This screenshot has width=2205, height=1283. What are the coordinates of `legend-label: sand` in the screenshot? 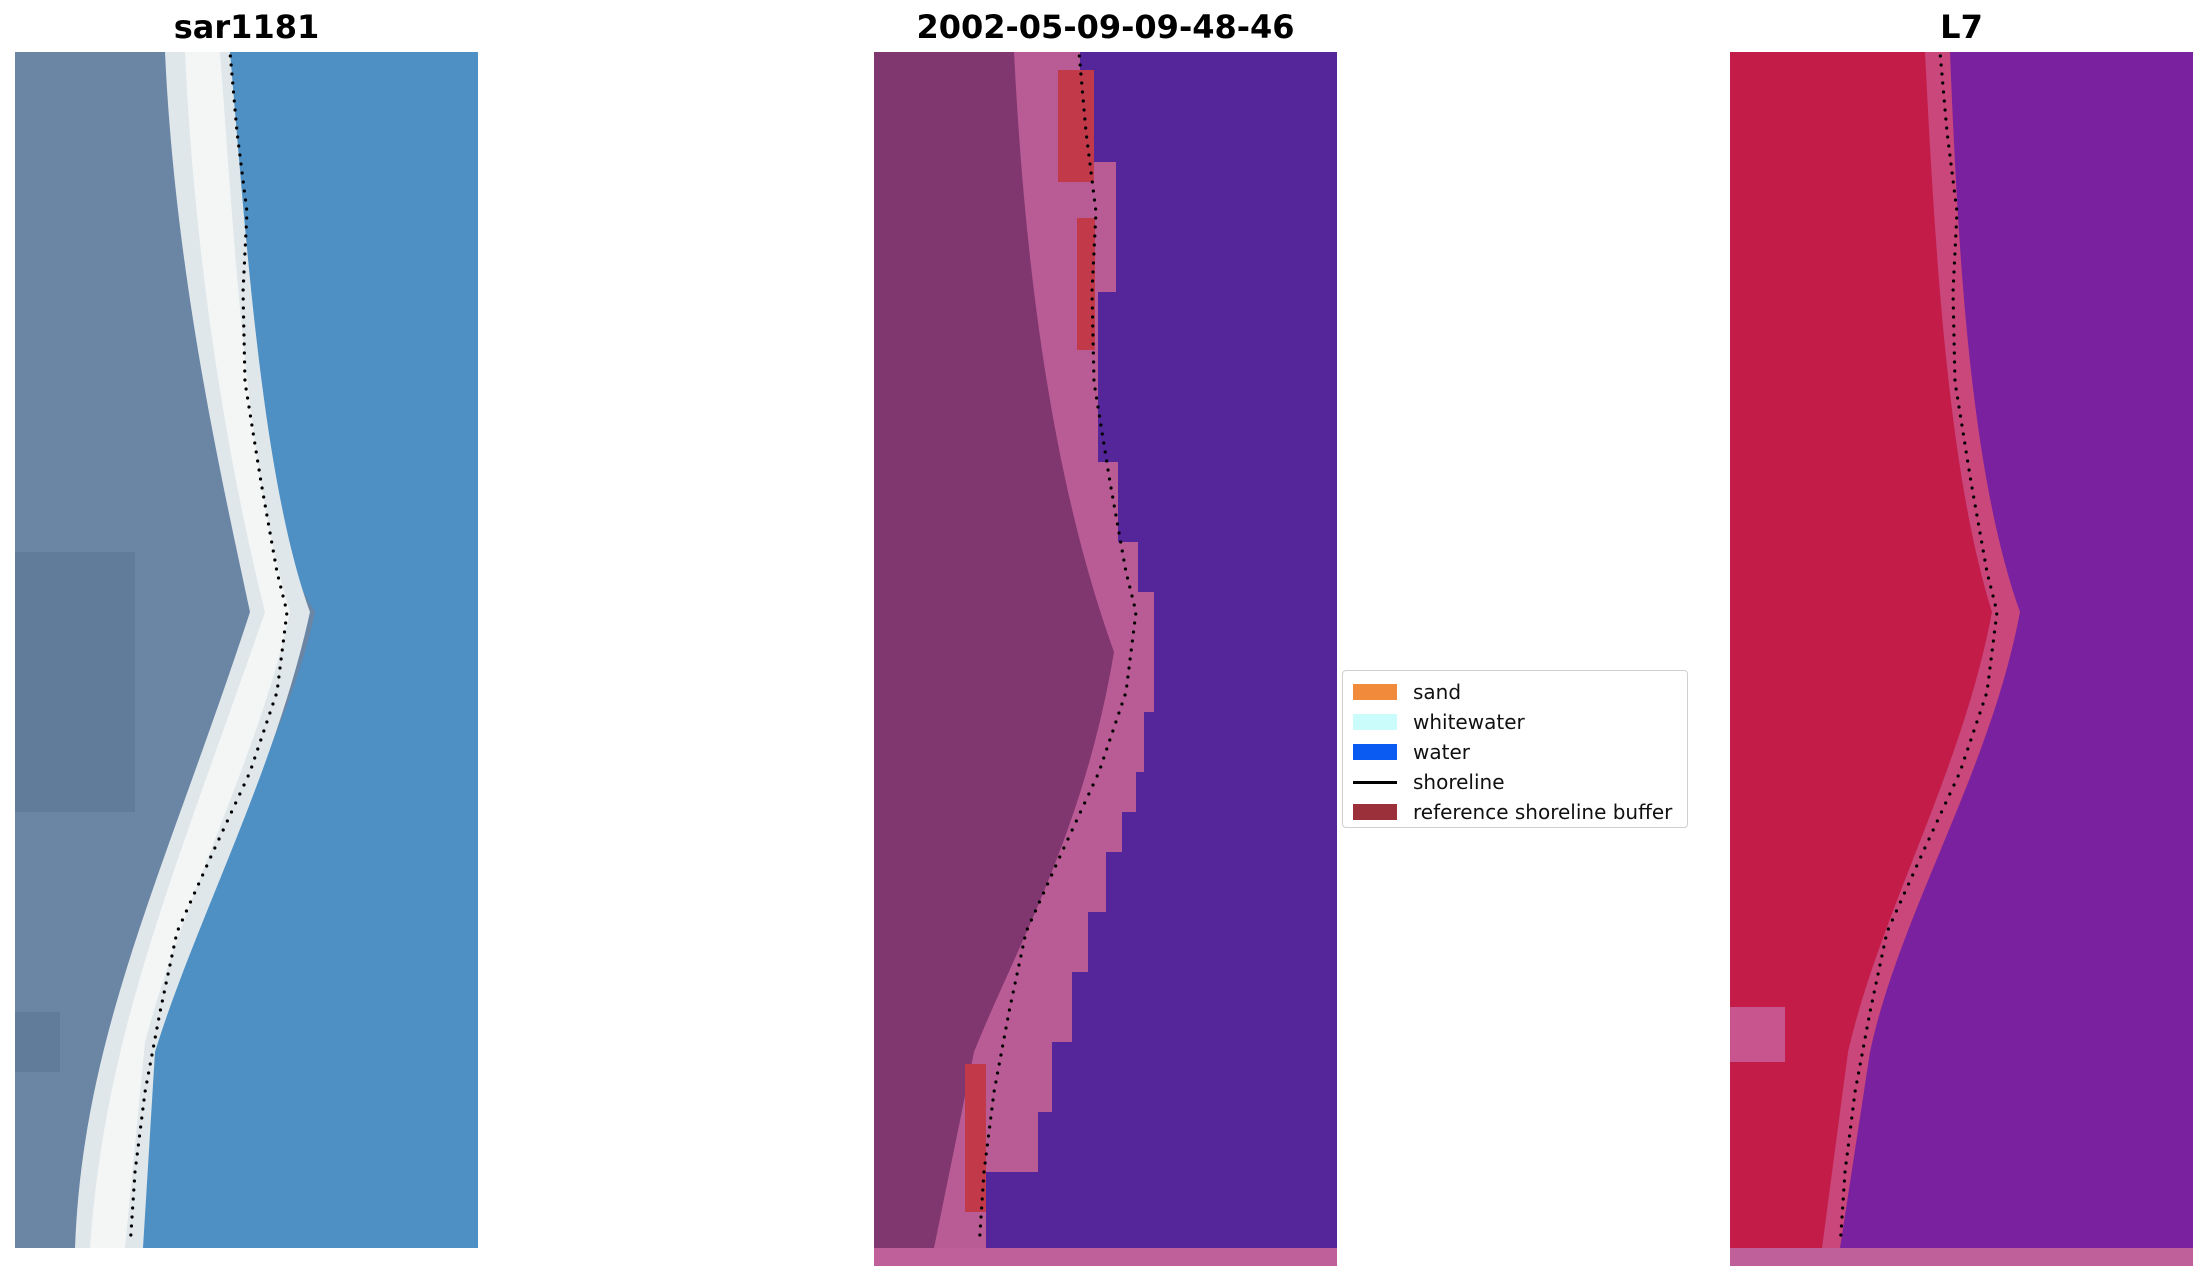 It's located at (1437, 692).